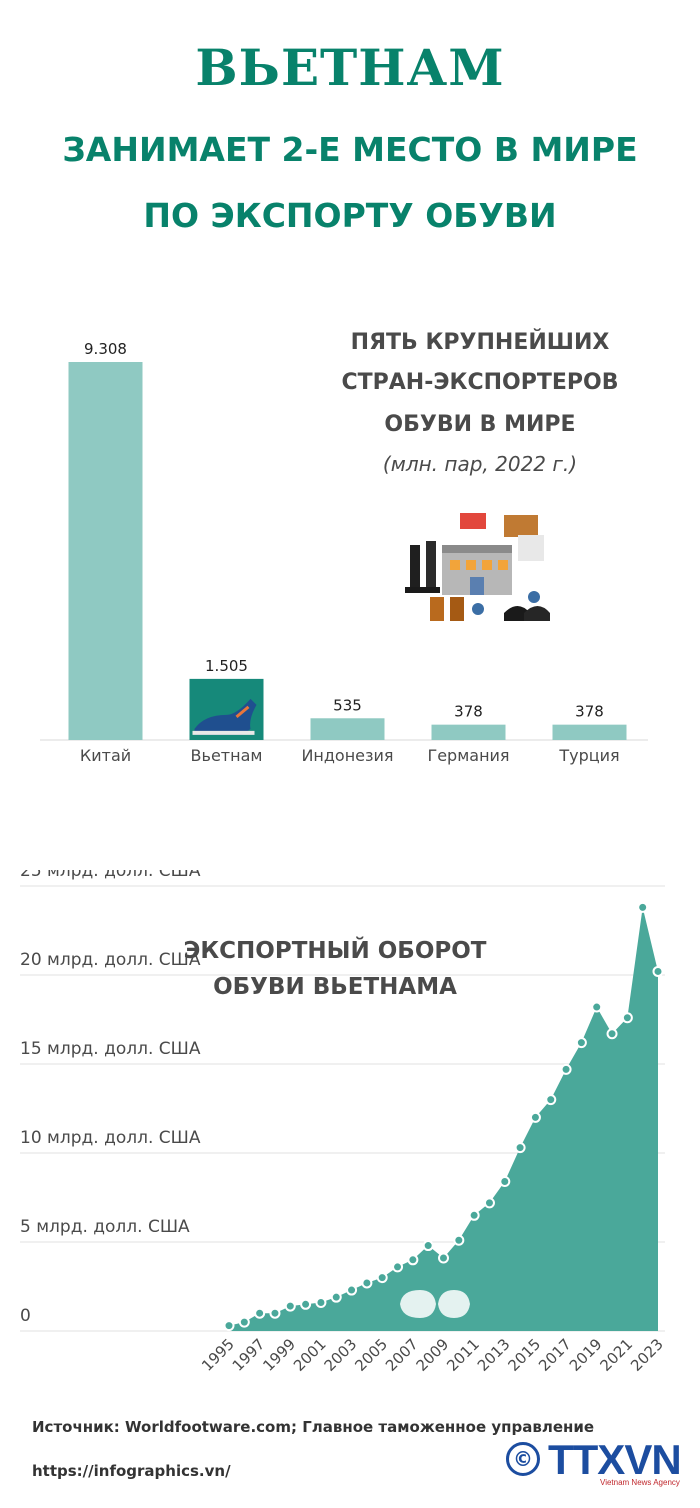 This screenshot has height=1508, width=700. I want to click on bar-value-label: 1.505, so click(226, 666).